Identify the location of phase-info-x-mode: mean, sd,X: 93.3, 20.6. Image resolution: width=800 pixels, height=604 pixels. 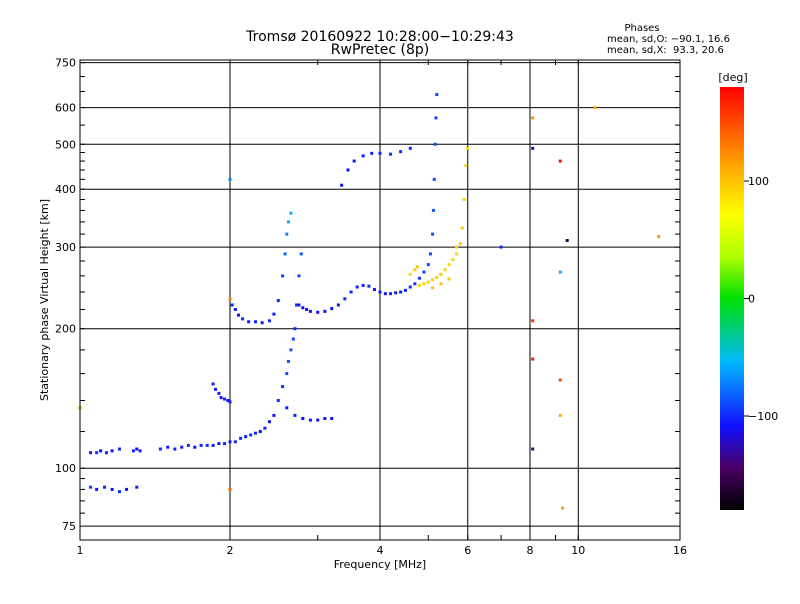
(665, 50).